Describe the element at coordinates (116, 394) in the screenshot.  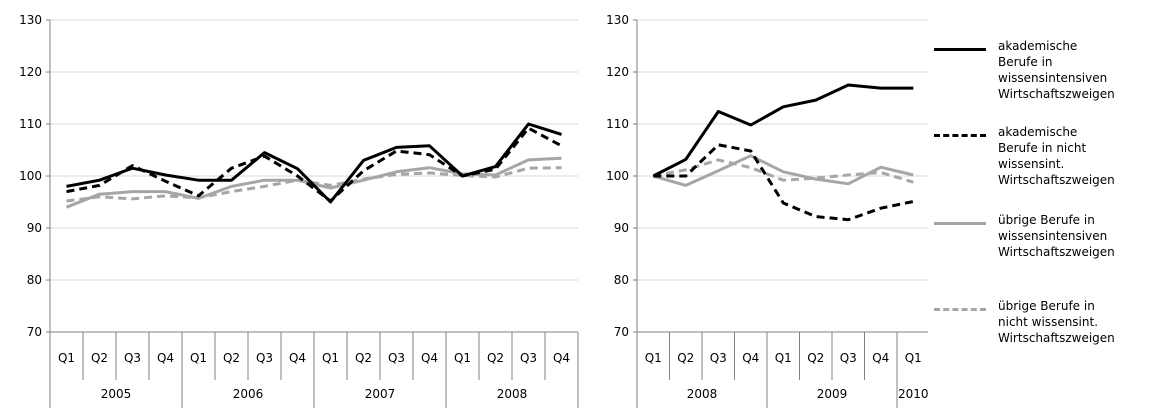
I see `x-group-label: 2005` at that location.